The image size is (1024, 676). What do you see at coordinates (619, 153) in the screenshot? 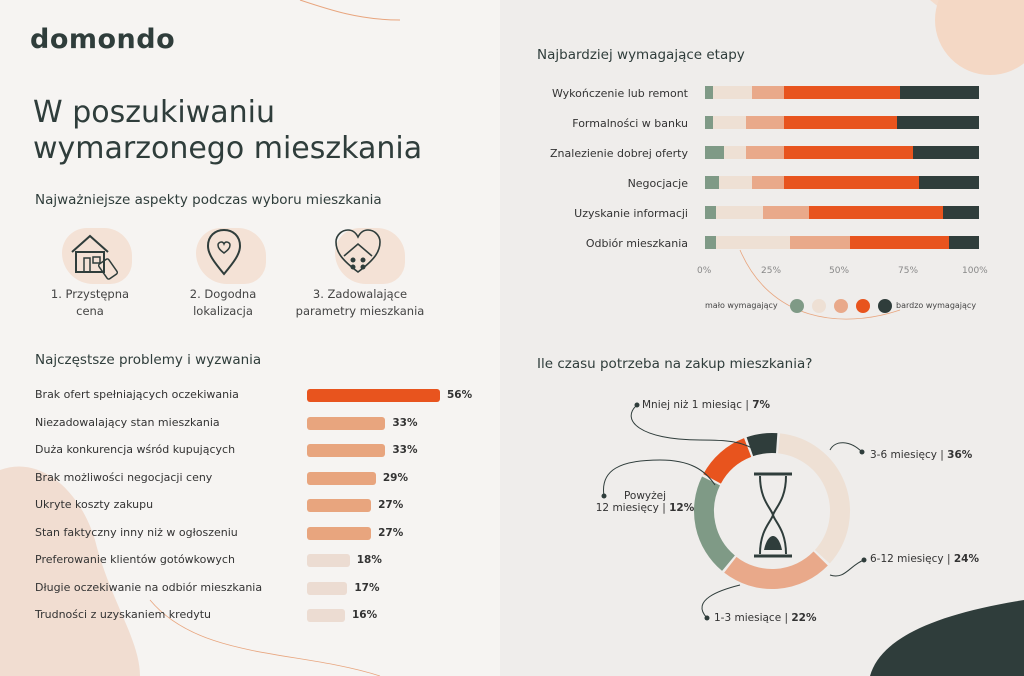
I see `stage-label: Znalezienie dobrej oferty` at bounding box center [619, 153].